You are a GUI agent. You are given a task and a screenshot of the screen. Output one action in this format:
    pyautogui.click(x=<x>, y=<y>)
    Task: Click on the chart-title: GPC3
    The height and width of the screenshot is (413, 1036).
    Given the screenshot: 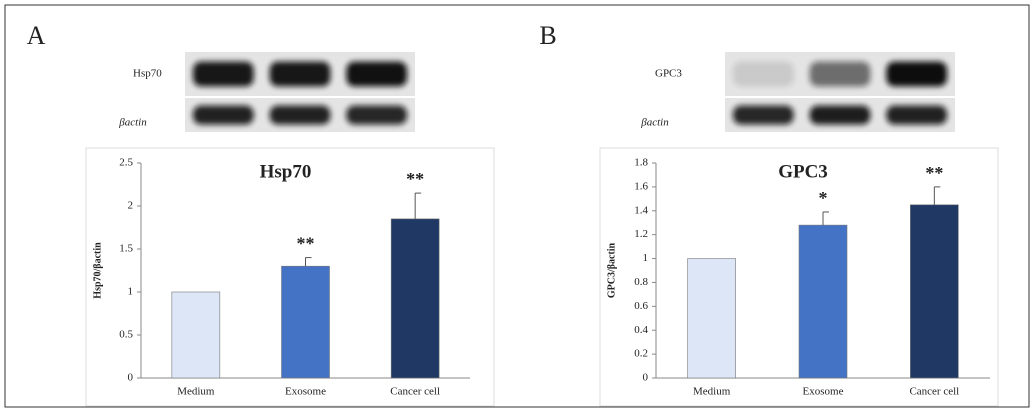 What is the action you would take?
    pyautogui.click(x=803, y=171)
    